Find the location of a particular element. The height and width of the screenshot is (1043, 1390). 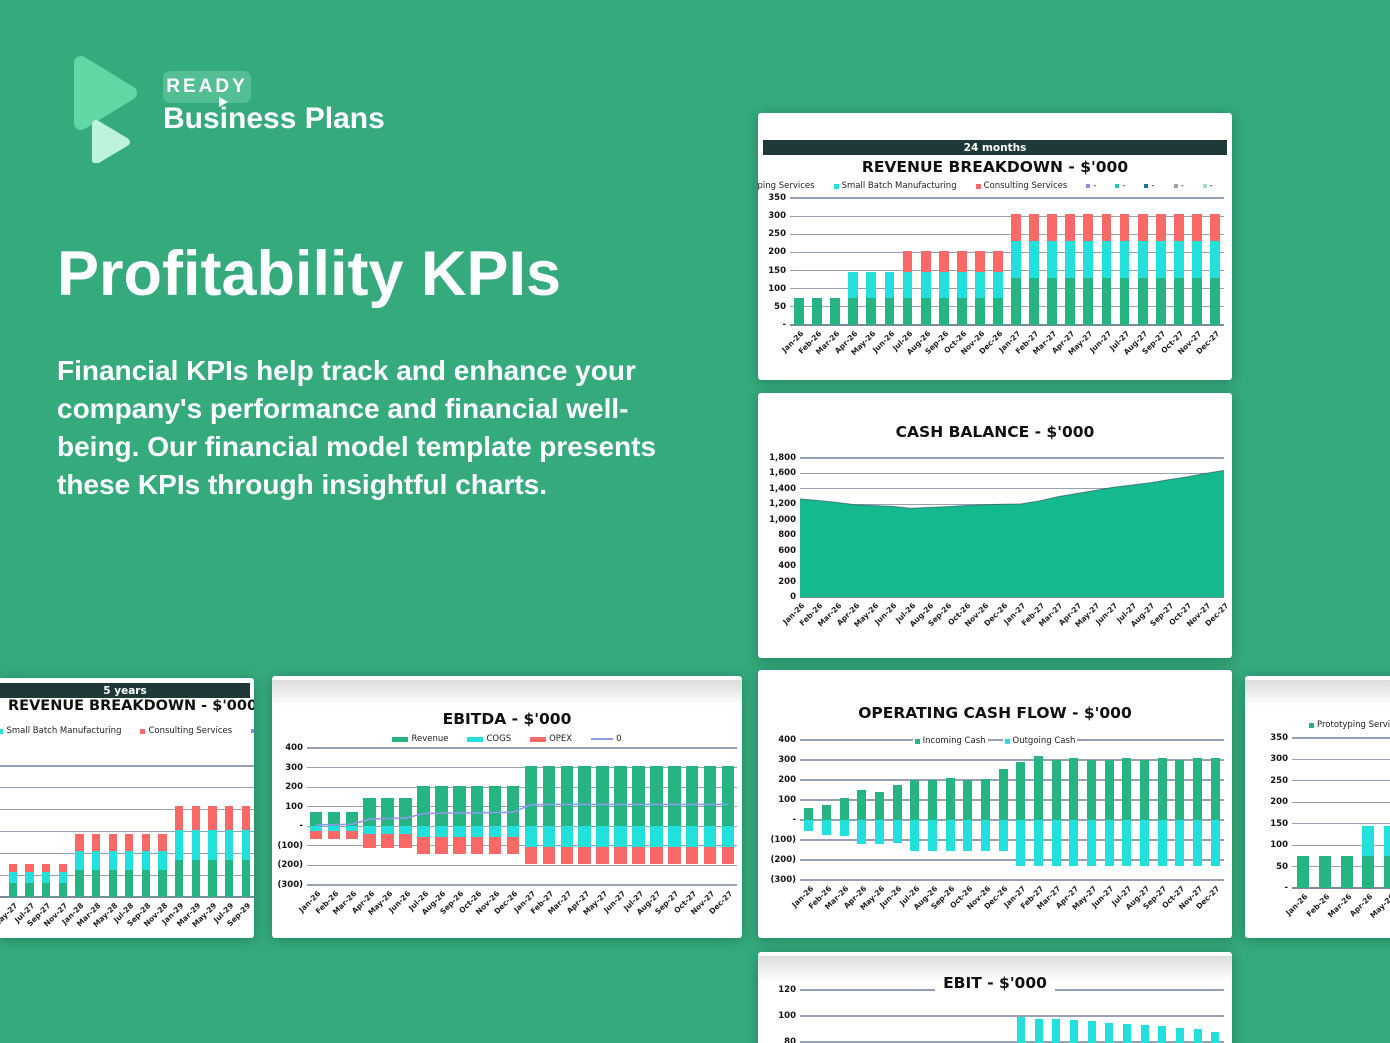

chart-legend: Revenue COGS OPEX 0 is located at coordinates (507, 739).